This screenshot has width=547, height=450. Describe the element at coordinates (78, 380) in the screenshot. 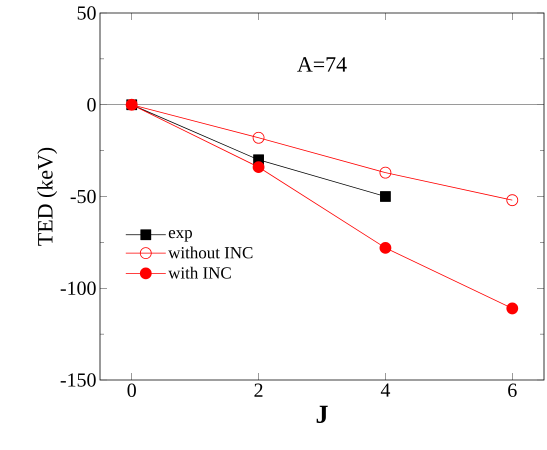

I see `y-tick-label: -150` at that location.